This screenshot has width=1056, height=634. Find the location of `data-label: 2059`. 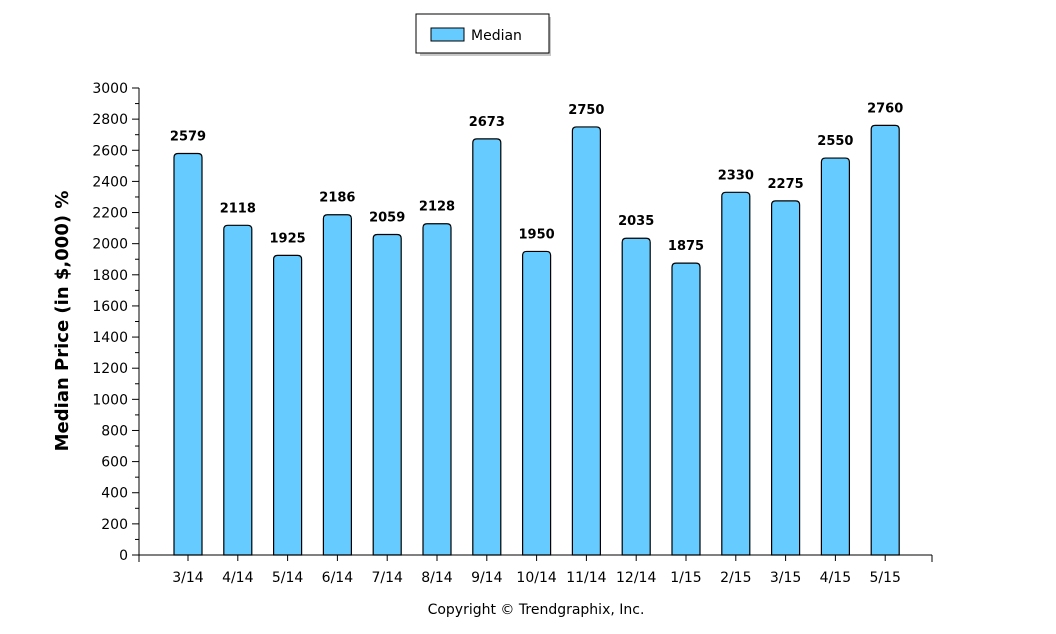

data-label: 2059 is located at coordinates (387, 217).